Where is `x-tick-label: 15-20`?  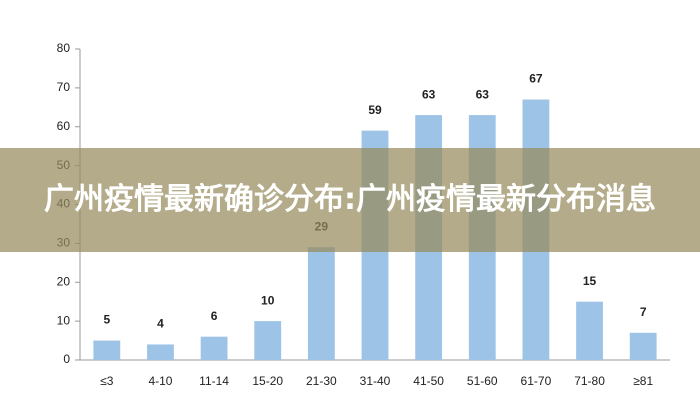
x-tick-label: 15-20 is located at coordinates (267, 381).